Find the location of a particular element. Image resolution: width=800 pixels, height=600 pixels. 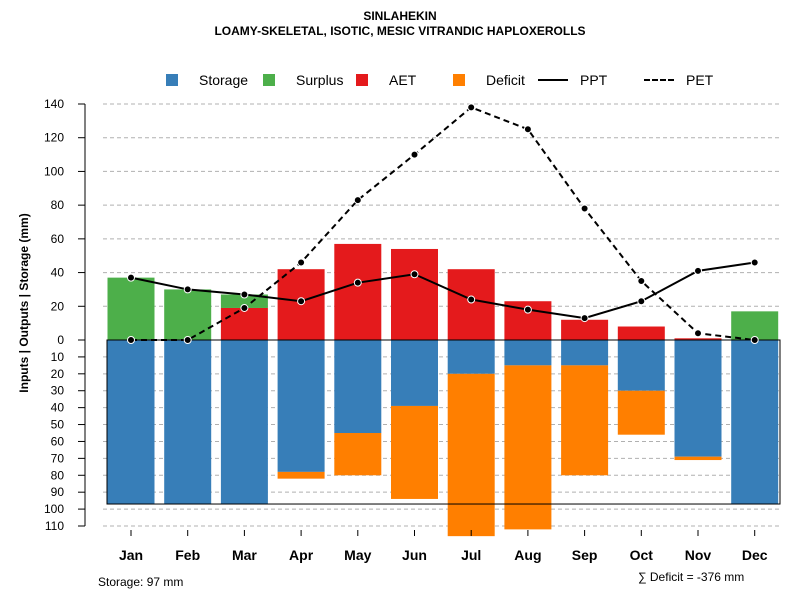

y-tick-label: 30 is located at coordinates (58, 391).